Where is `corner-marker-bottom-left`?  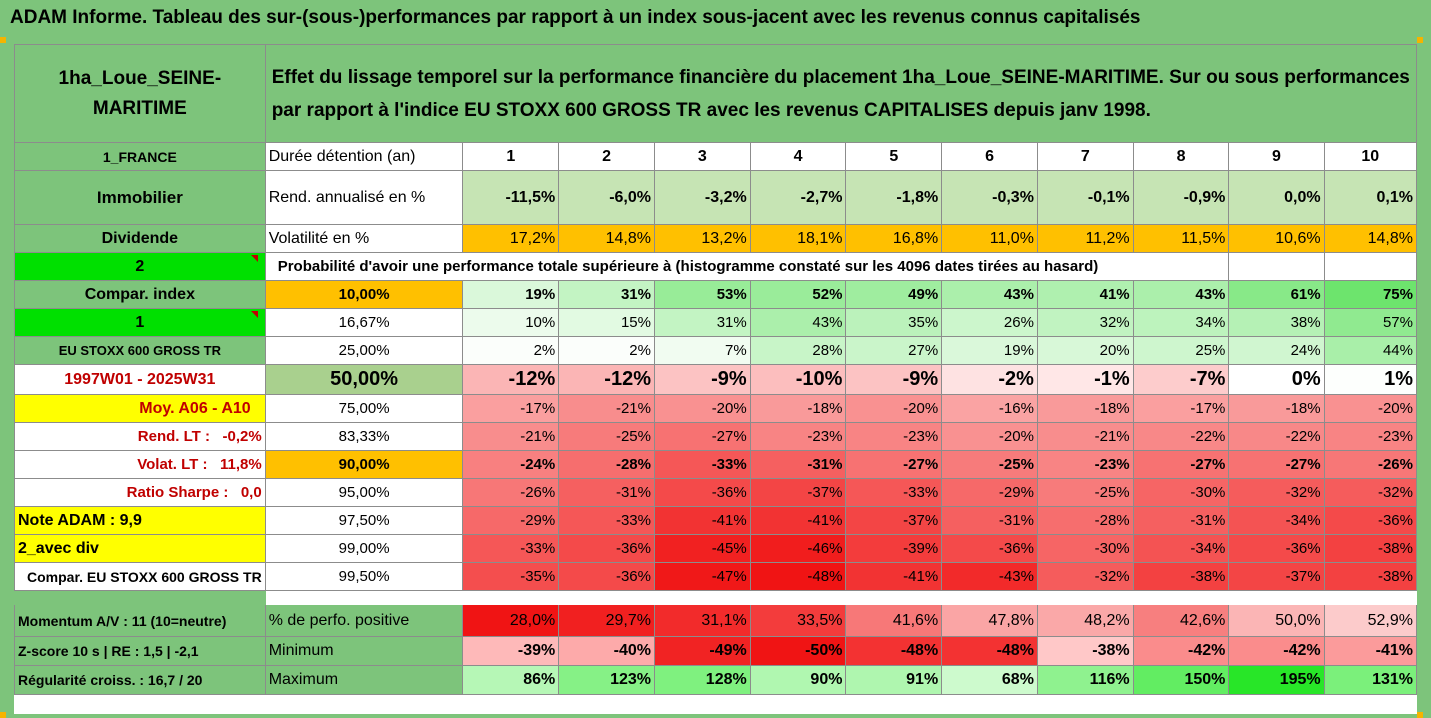 corner-marker-bottom-left is located at coordinates (3, 715).